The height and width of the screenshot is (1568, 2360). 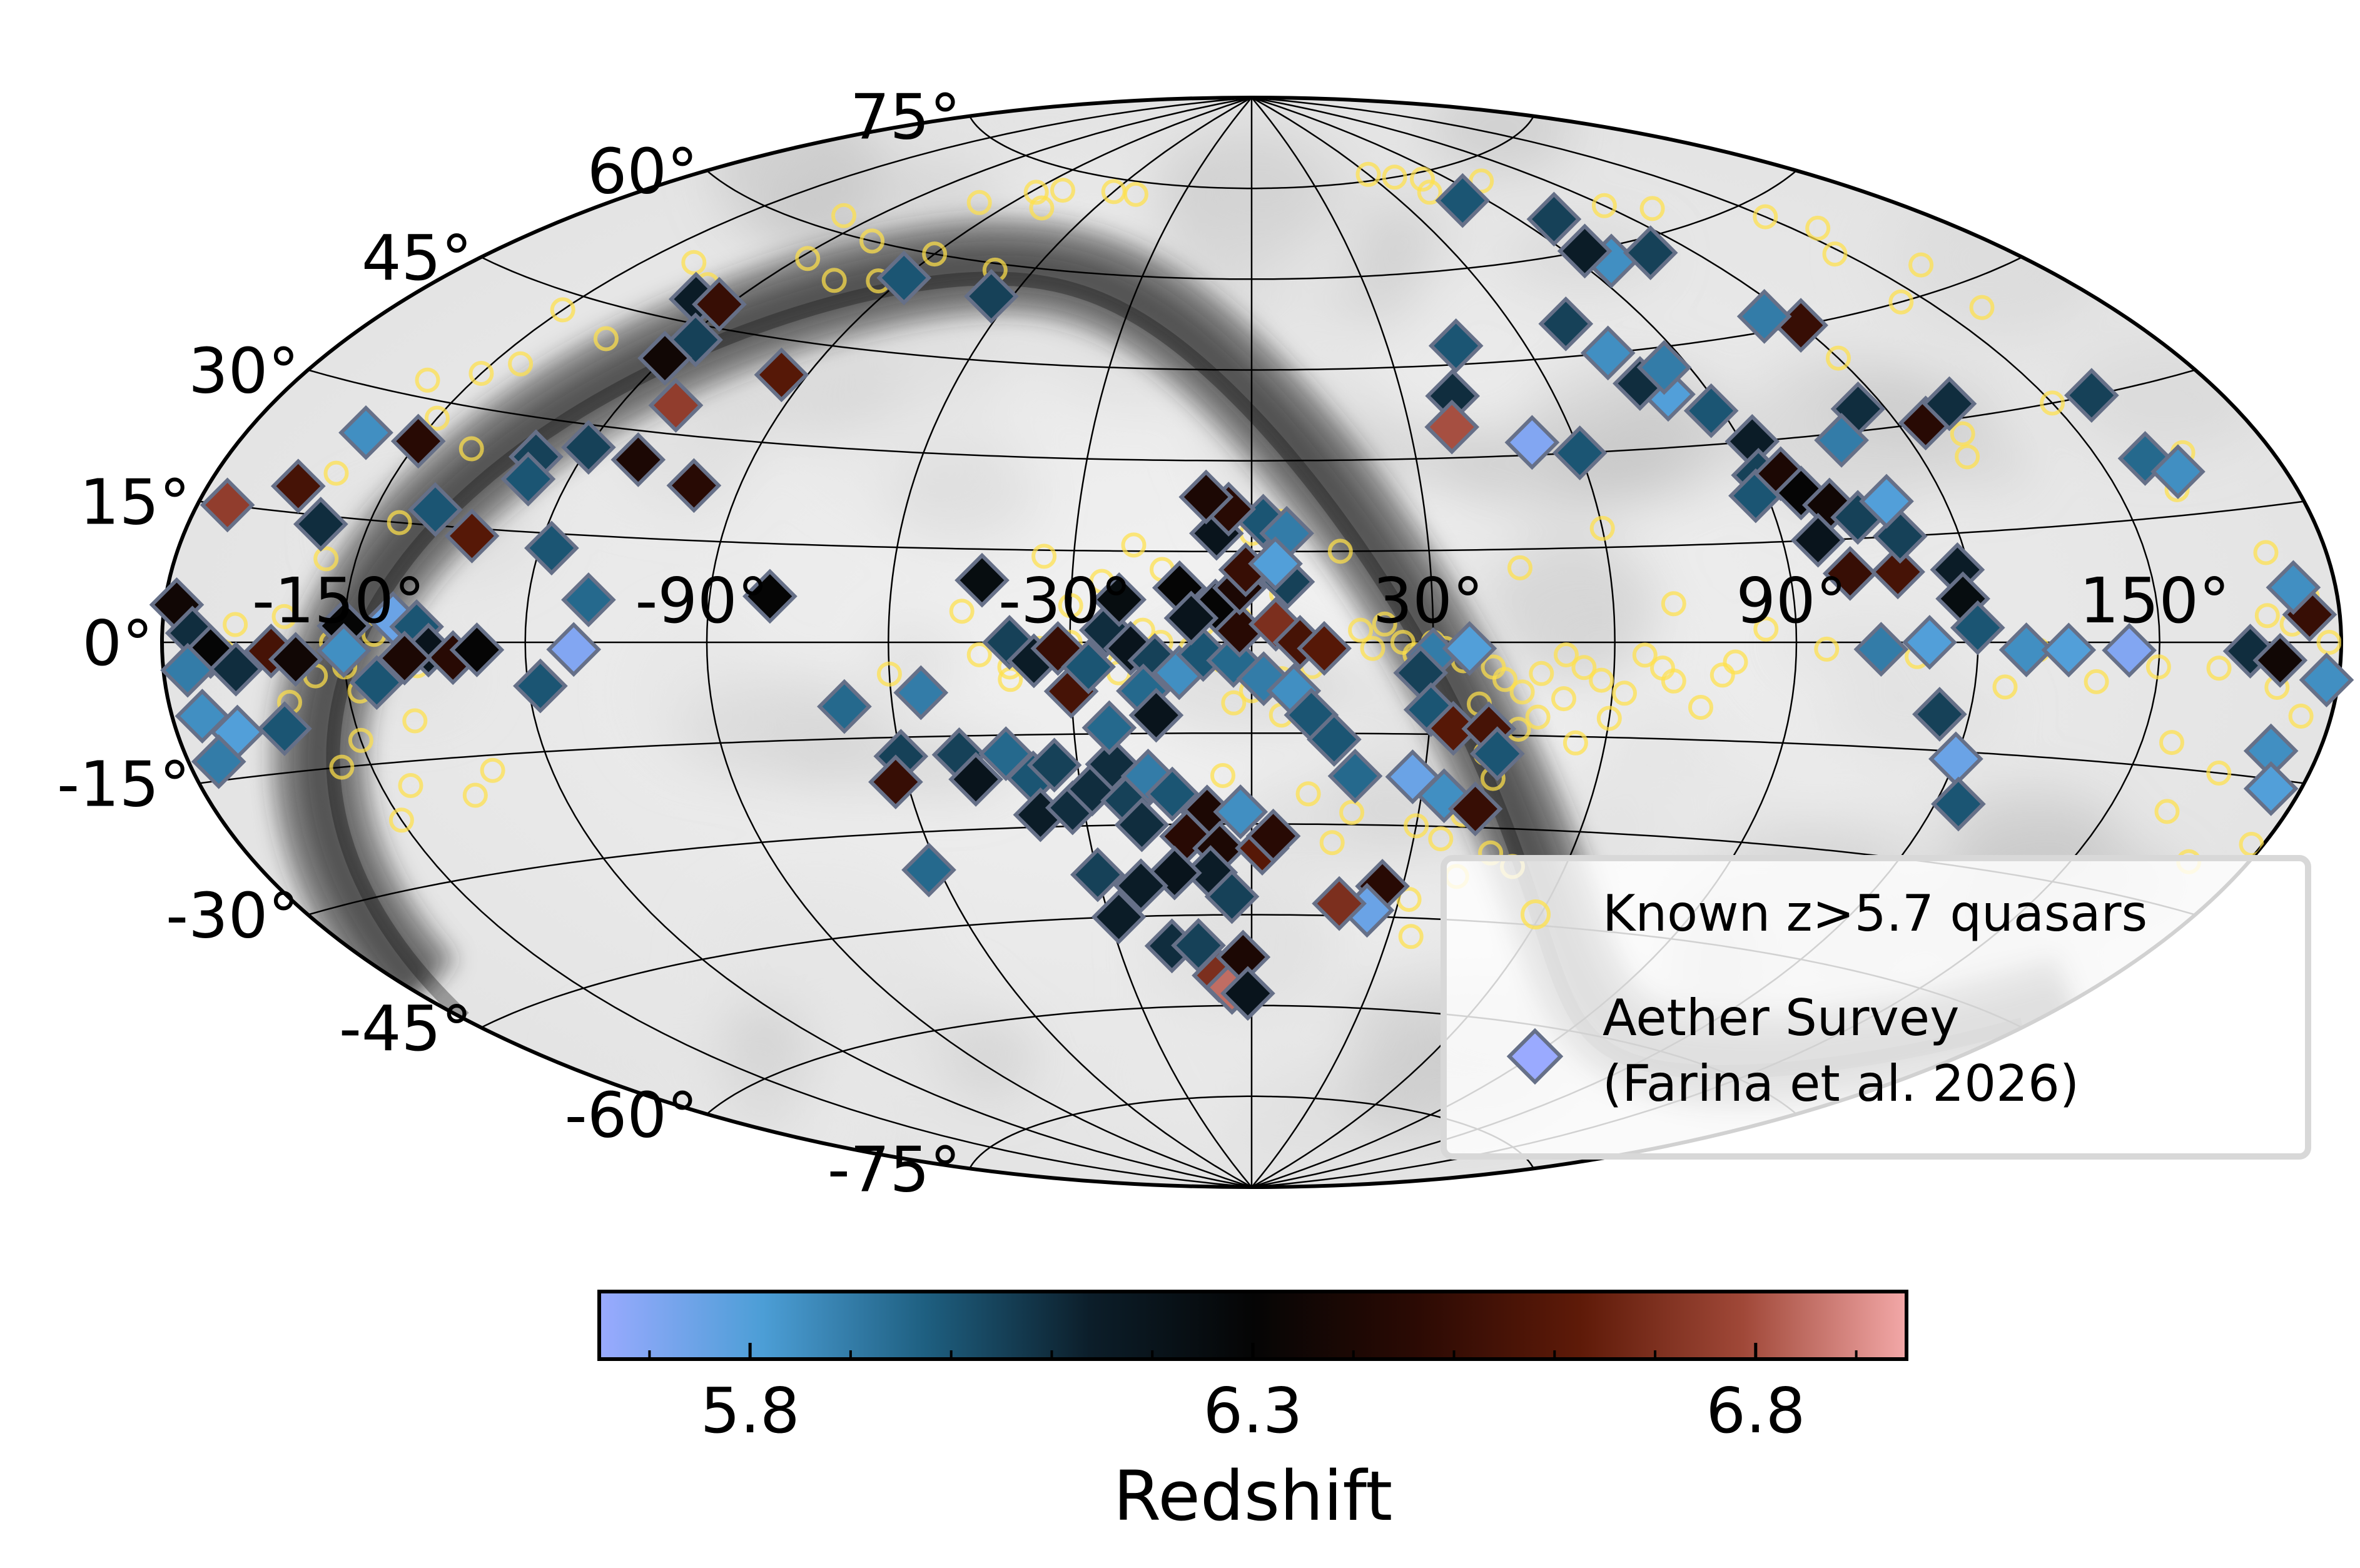 I want to click on colorbar-tick-label: 6.3, so click(x=1252, y=1410).